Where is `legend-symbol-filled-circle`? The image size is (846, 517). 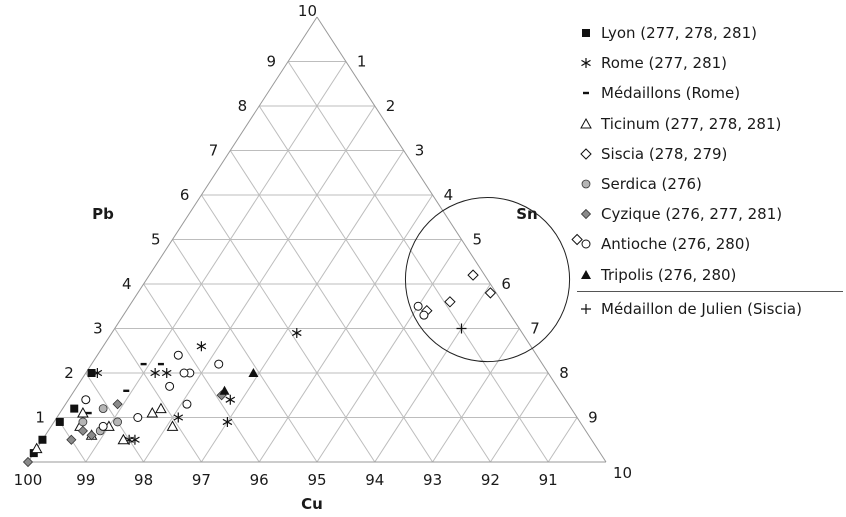 legend-symbol-filled-circle is located at coordinates (586, 184).